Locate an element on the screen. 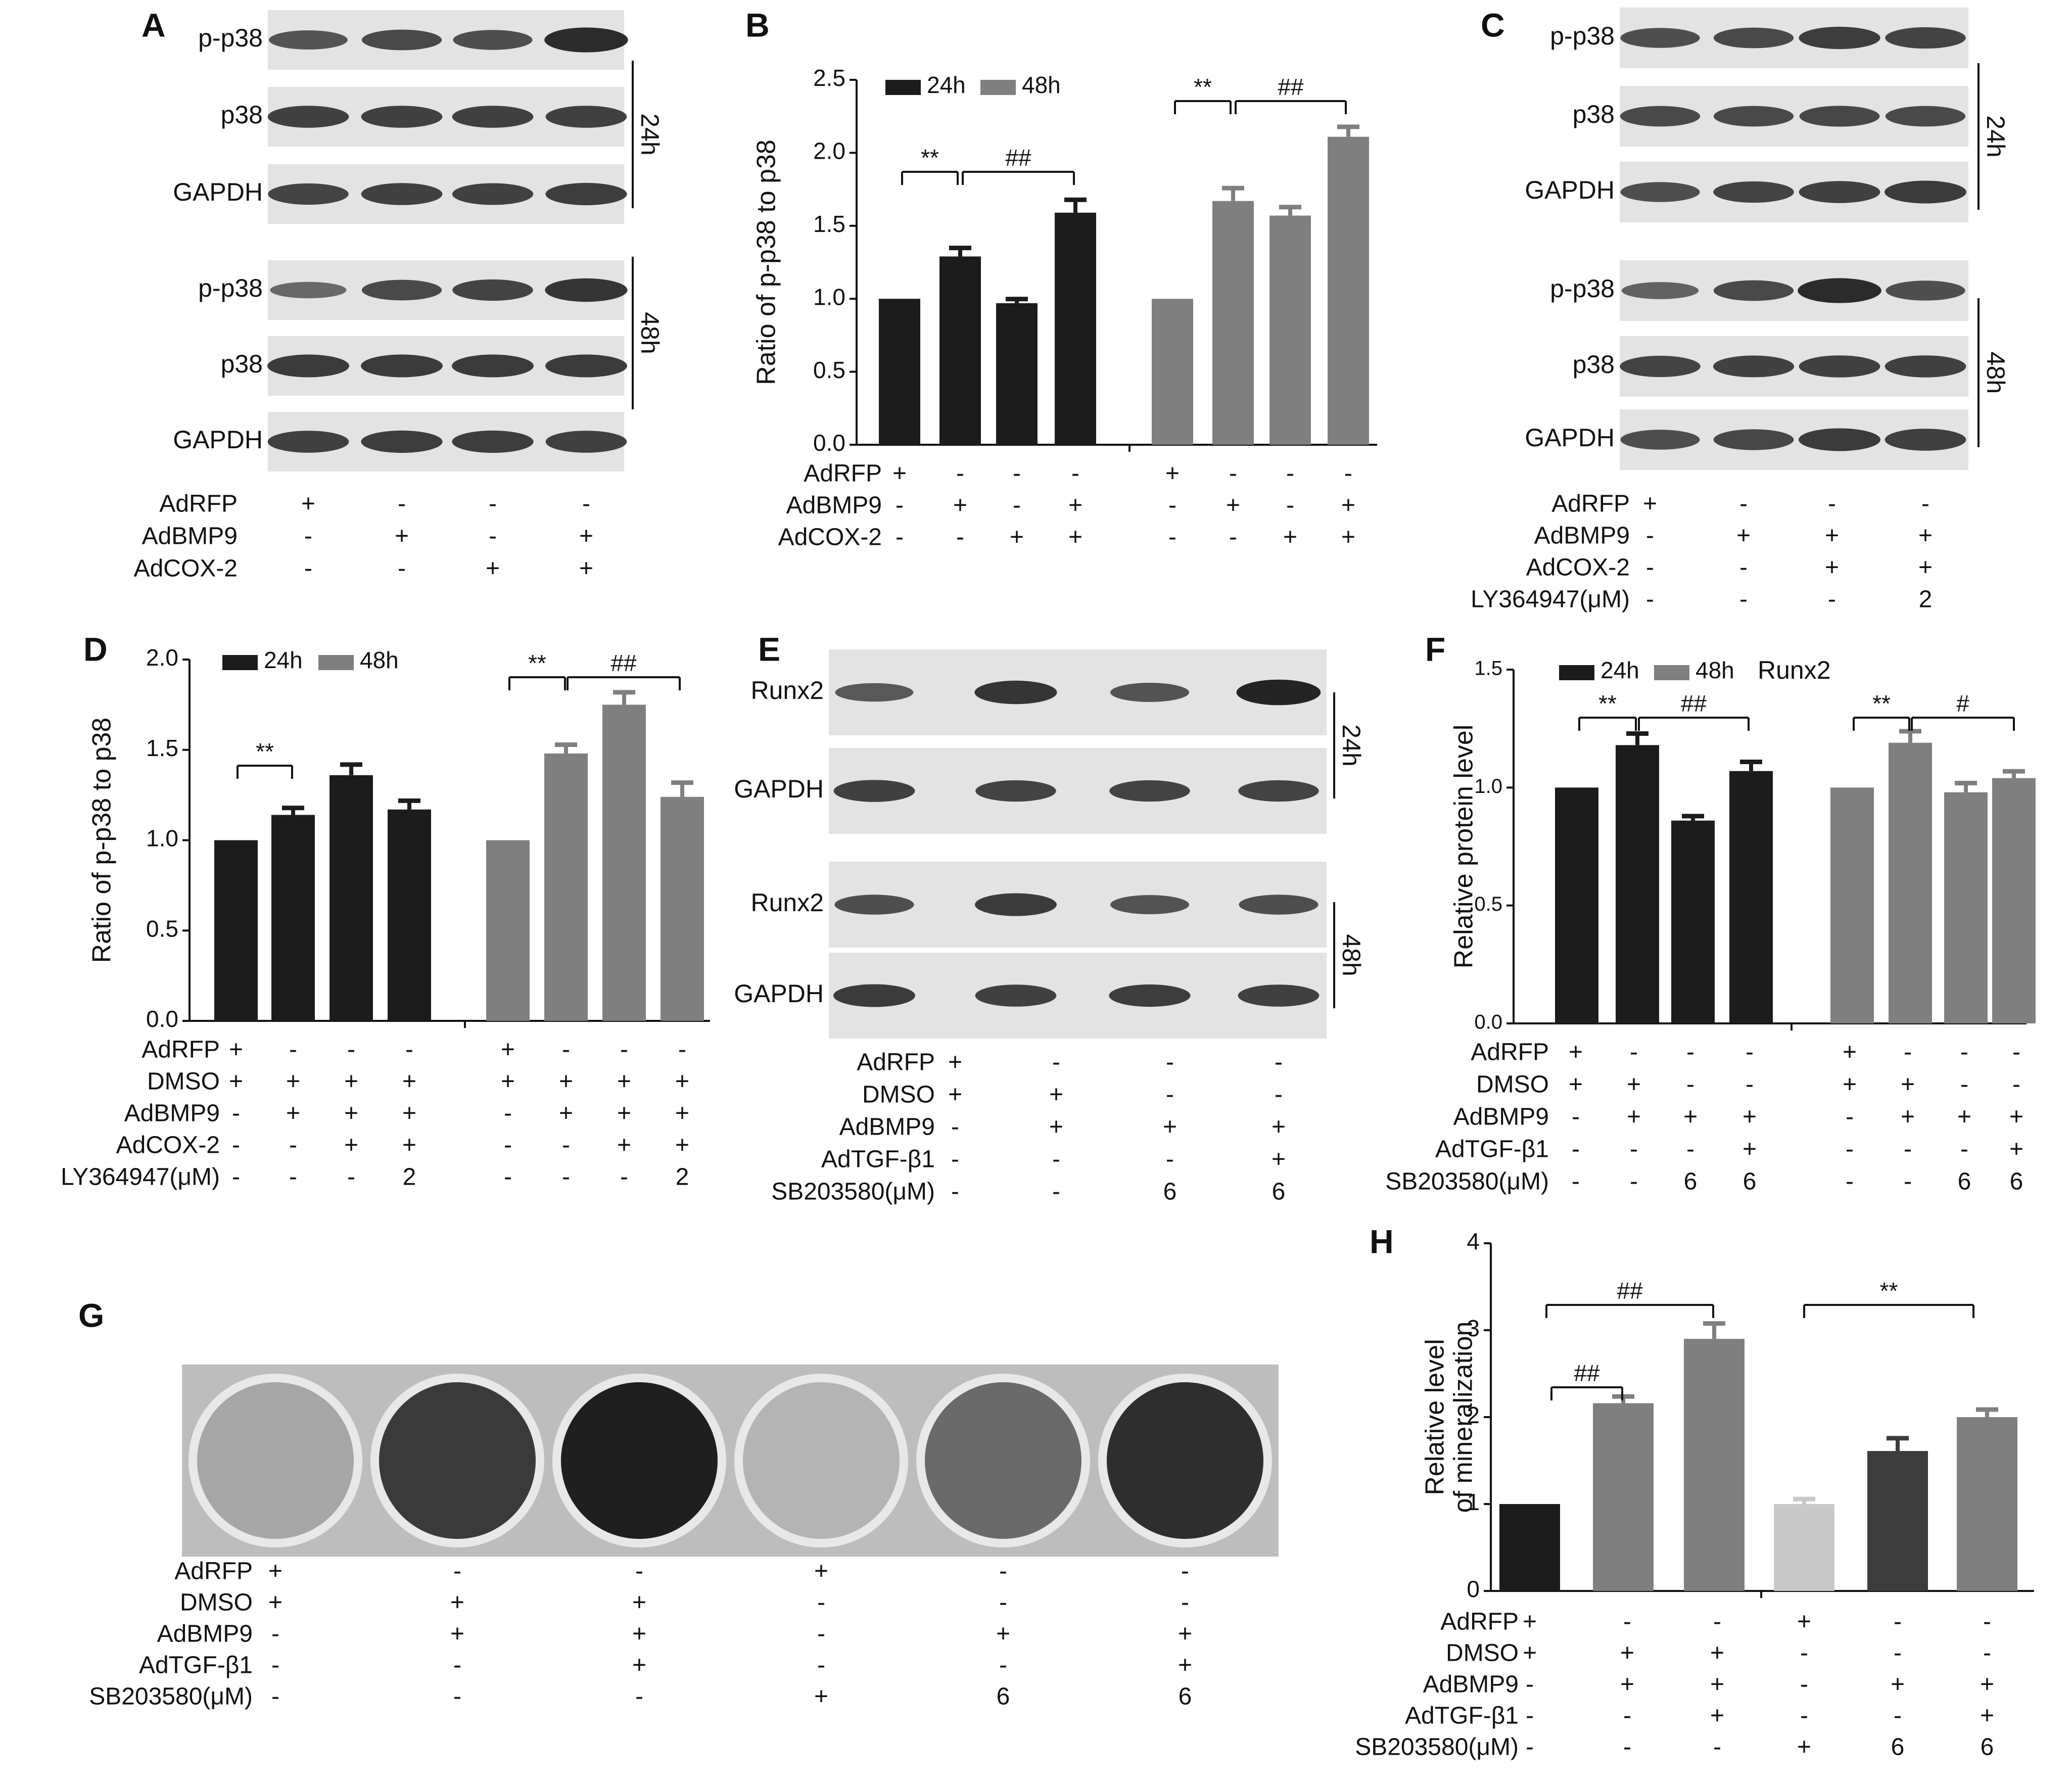 Image resolution: width=2072 pixels, height=1782 pixels. condition-value: 6 is located at coordinates (1750, 1182).